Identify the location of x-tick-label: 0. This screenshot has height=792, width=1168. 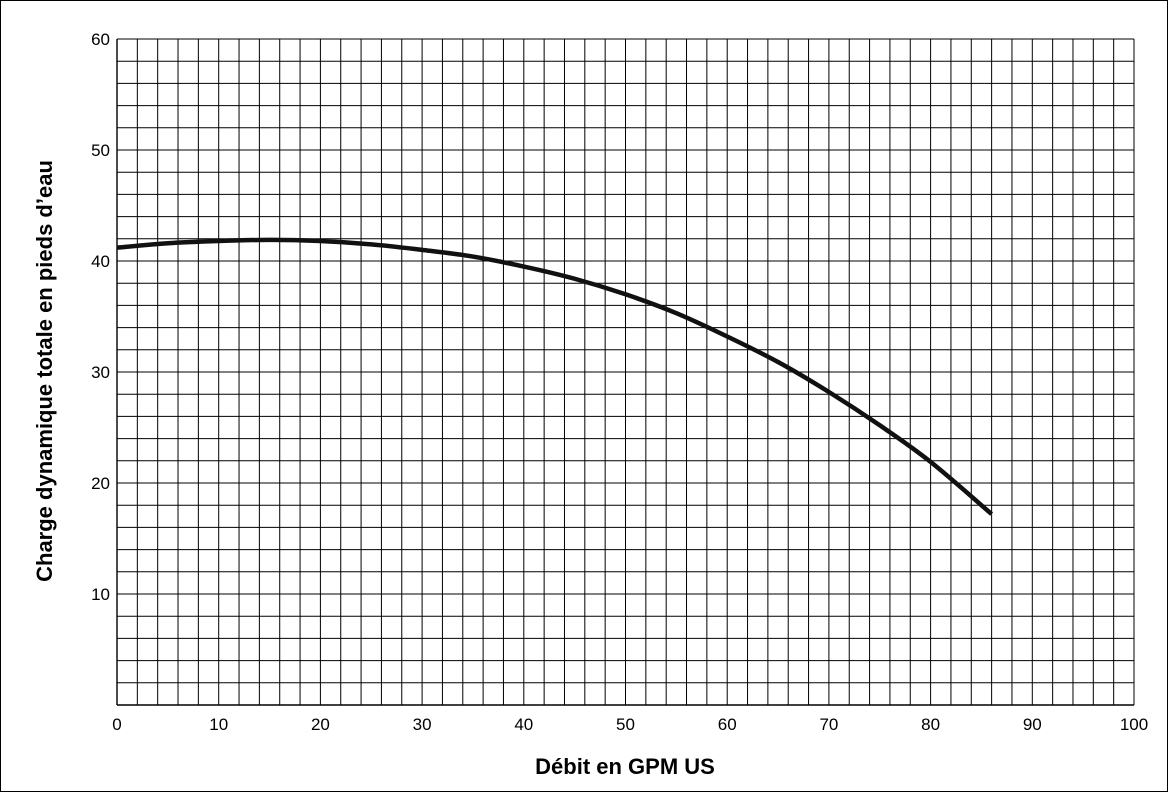
(116, 724).